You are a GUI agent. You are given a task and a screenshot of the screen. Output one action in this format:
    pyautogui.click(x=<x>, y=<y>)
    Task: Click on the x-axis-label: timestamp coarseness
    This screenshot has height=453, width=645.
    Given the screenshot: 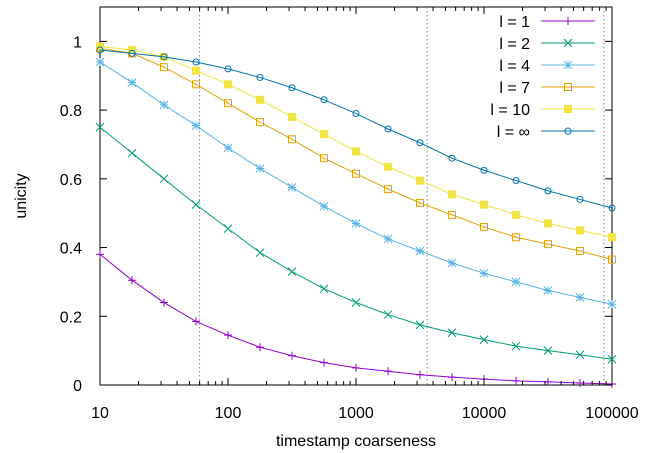 What is the action you would take?
    pyautogui.click(x=356, y=441)
    